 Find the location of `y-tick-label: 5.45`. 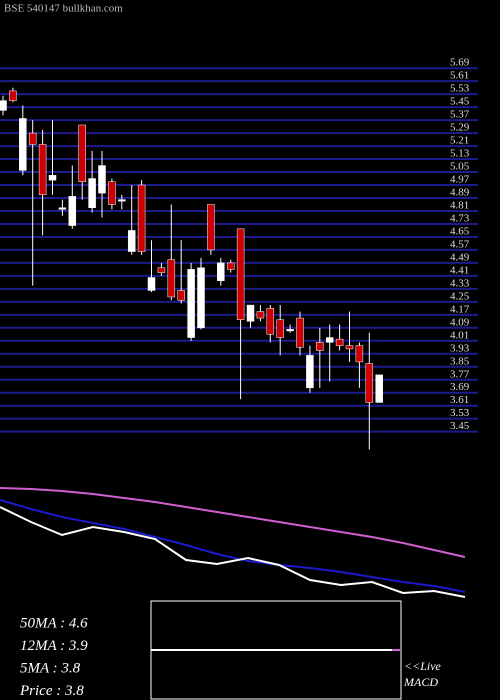

y-tick-label: 5.45 is located at coordinates (460, 102).